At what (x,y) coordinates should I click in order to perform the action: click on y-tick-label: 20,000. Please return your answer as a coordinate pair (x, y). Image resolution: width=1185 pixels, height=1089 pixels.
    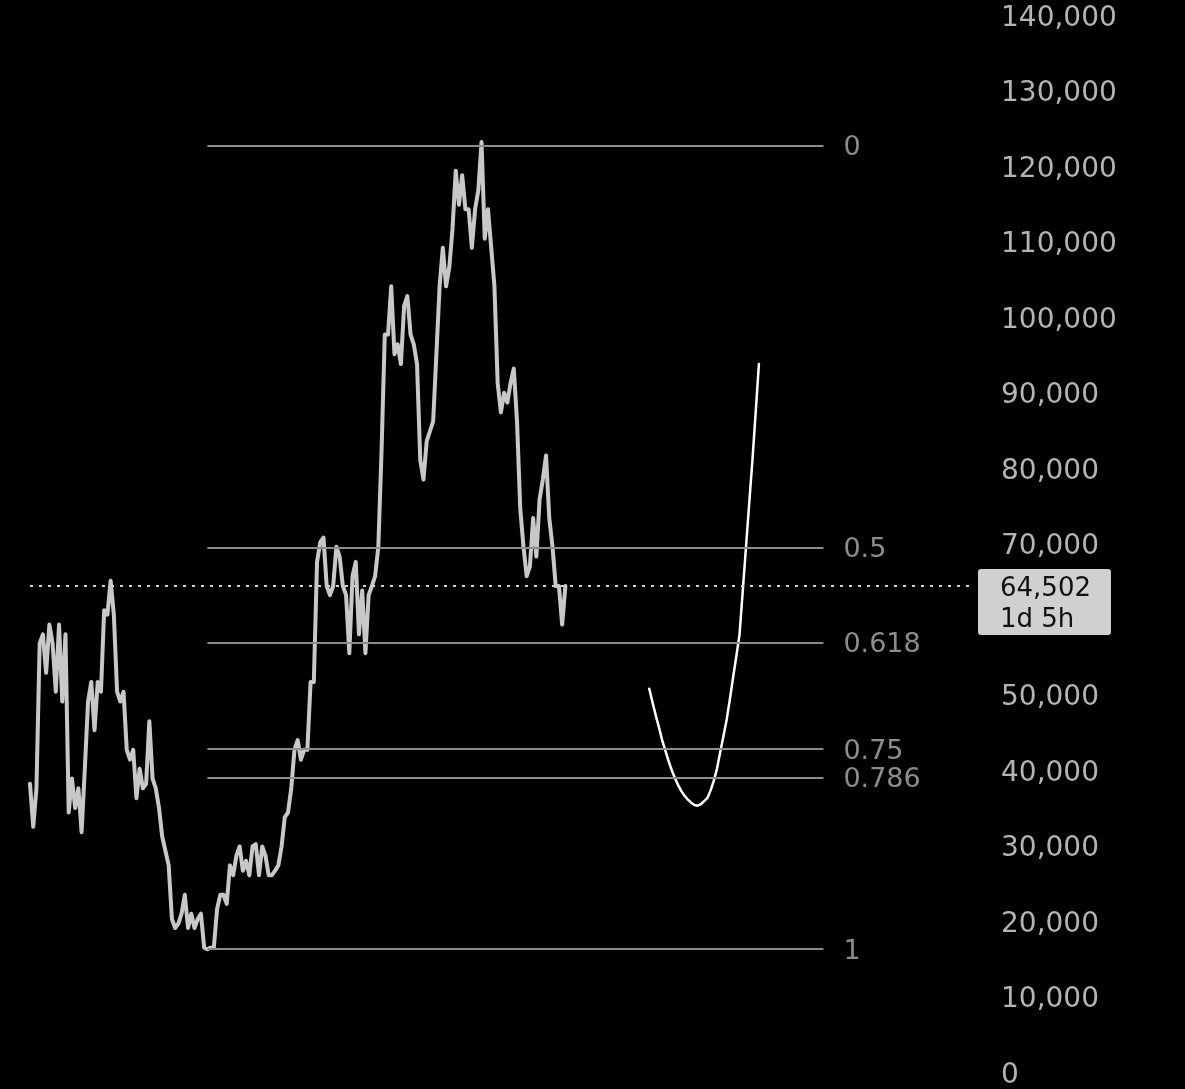
    Looking at the image, I should click on (1050, 922).